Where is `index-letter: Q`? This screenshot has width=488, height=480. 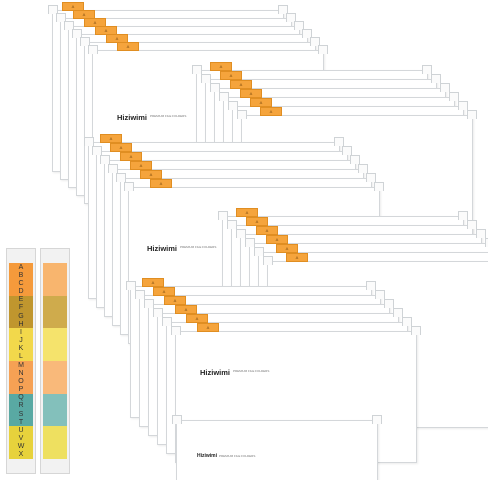 index-letter: Q is located at coordinates (21, 398).